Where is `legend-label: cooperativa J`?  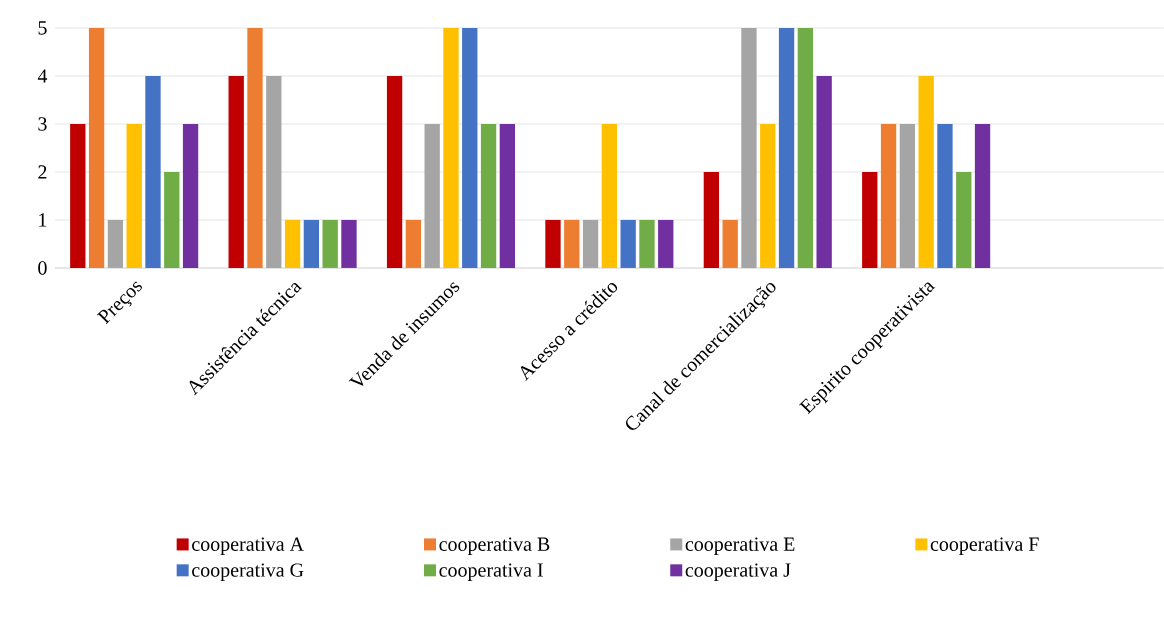 legend-label: cooperativa J is located at coordinates (738, 572).